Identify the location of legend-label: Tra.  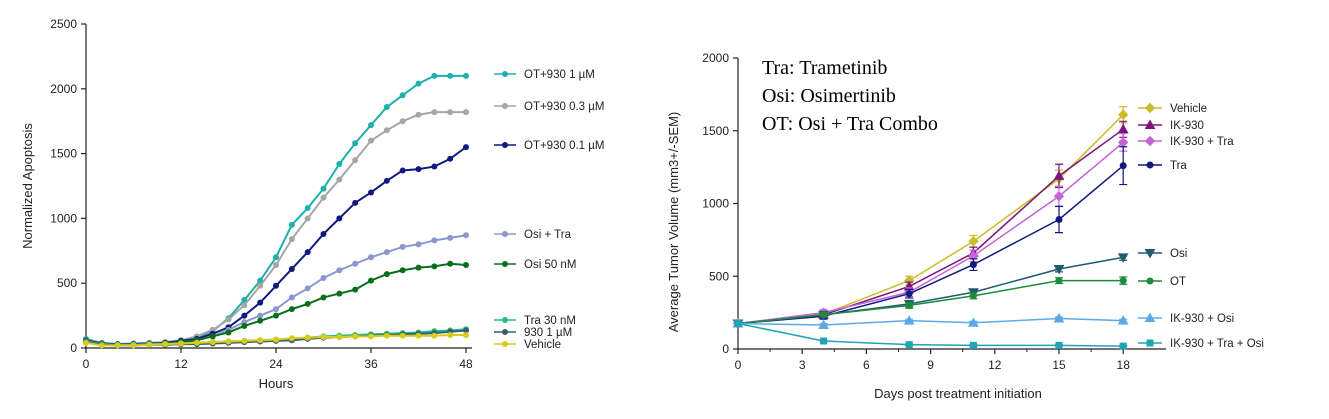
(1178, 166).